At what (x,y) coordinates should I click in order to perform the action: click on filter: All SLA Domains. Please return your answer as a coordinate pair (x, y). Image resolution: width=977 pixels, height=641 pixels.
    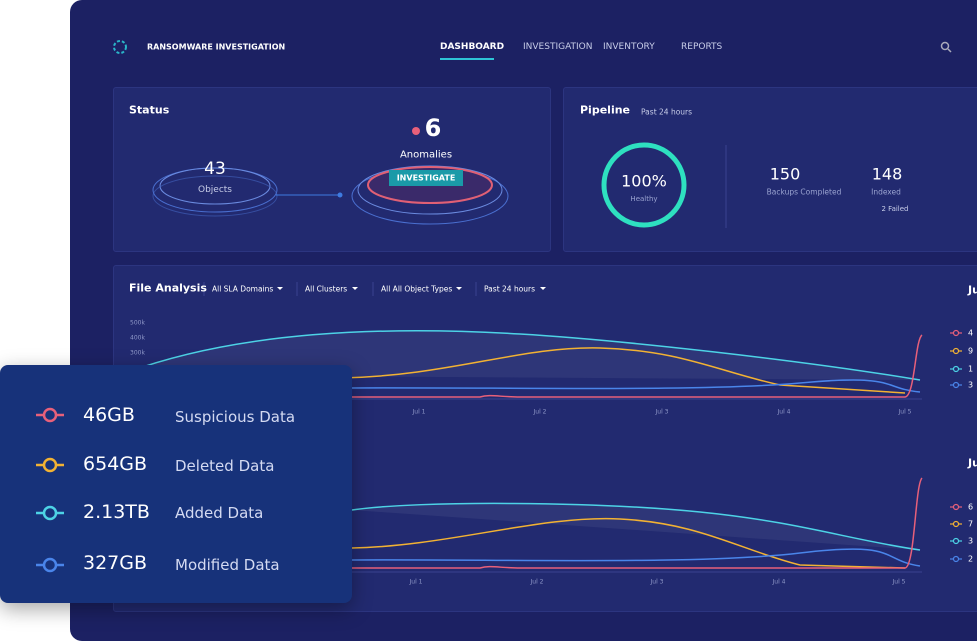
    Looking at the image, I should click on (243, 289).